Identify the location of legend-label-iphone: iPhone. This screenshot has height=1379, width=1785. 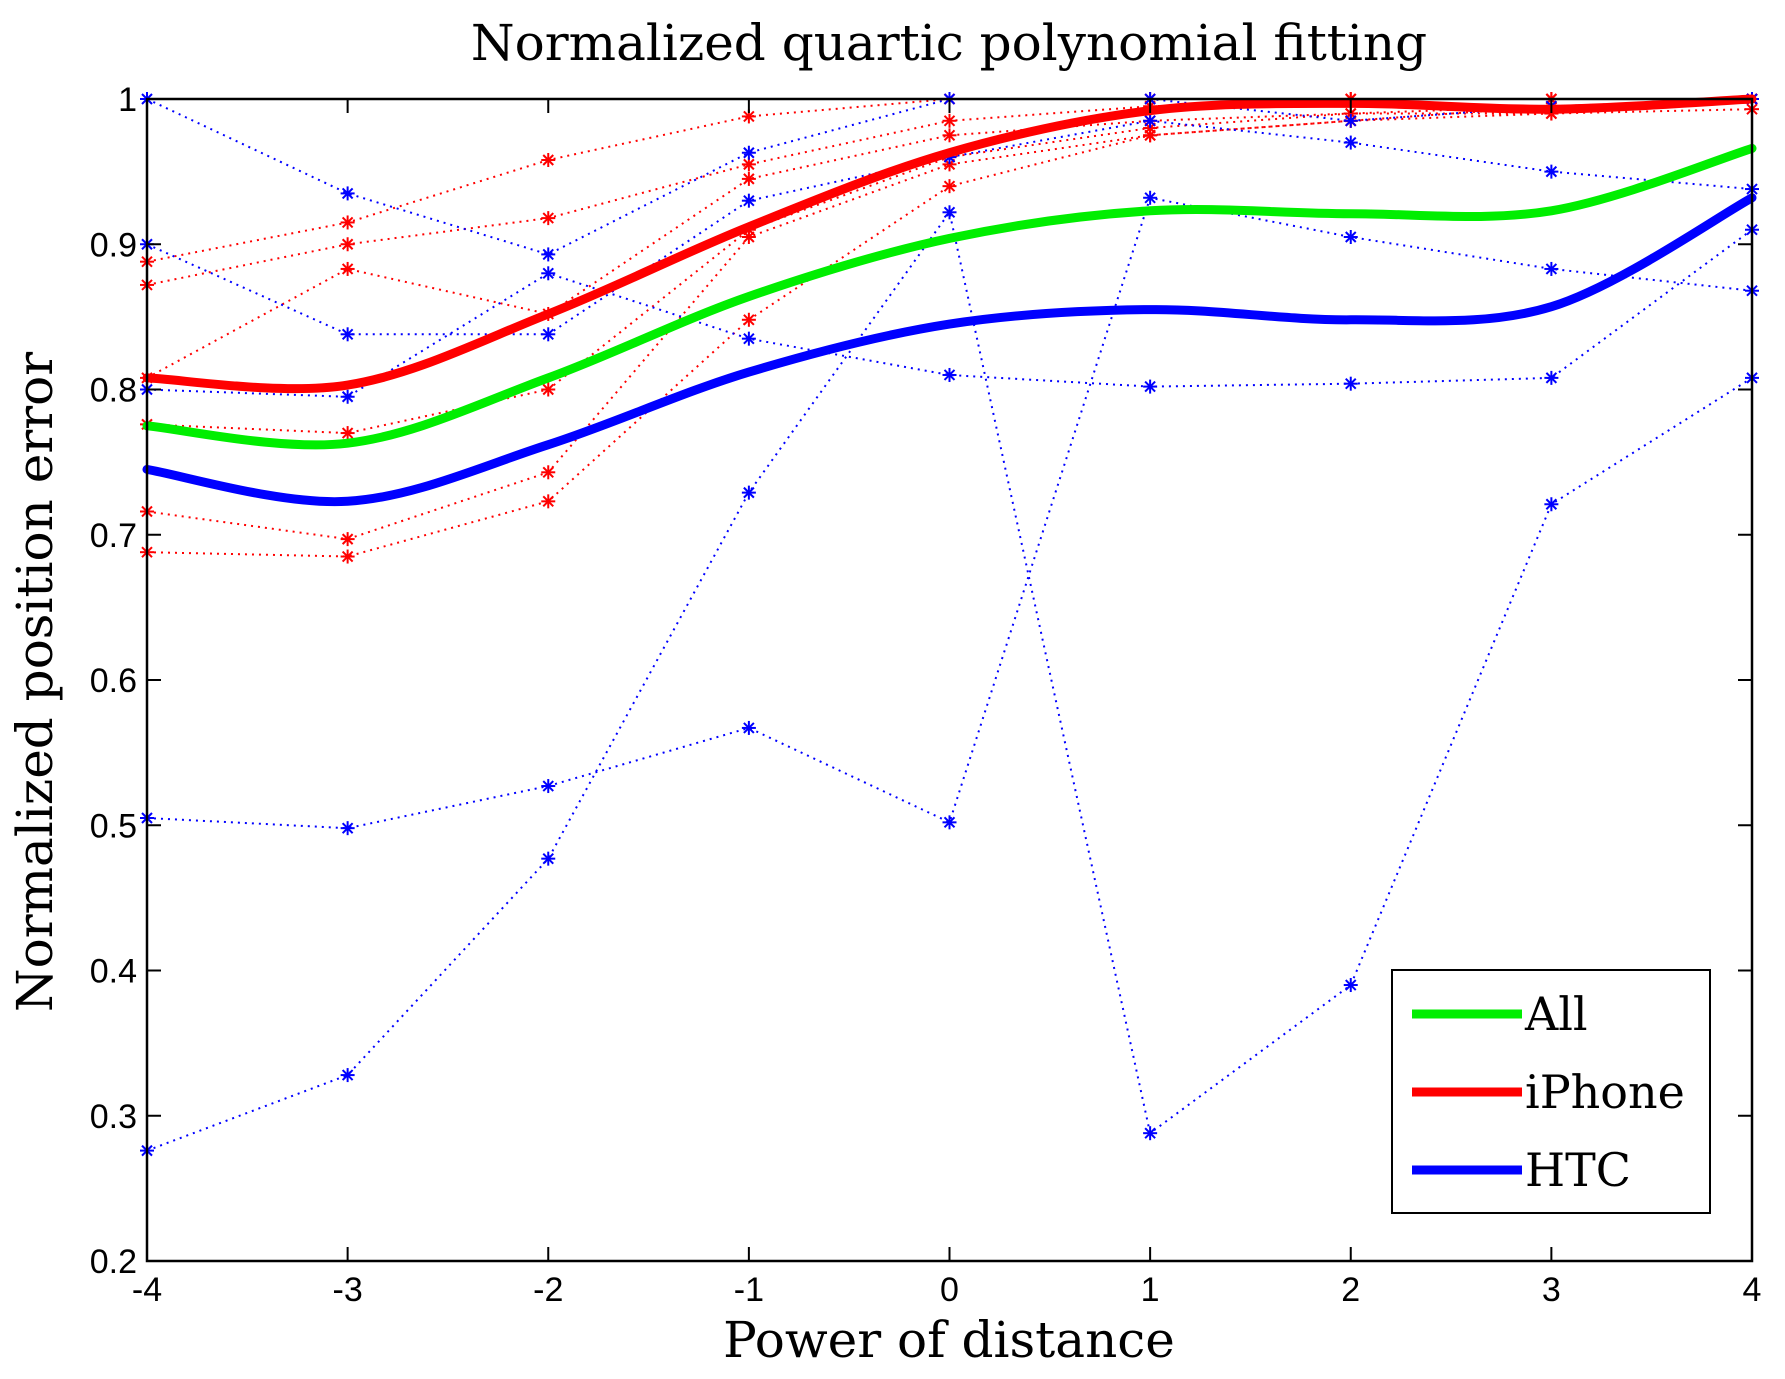
(1605, 1092).